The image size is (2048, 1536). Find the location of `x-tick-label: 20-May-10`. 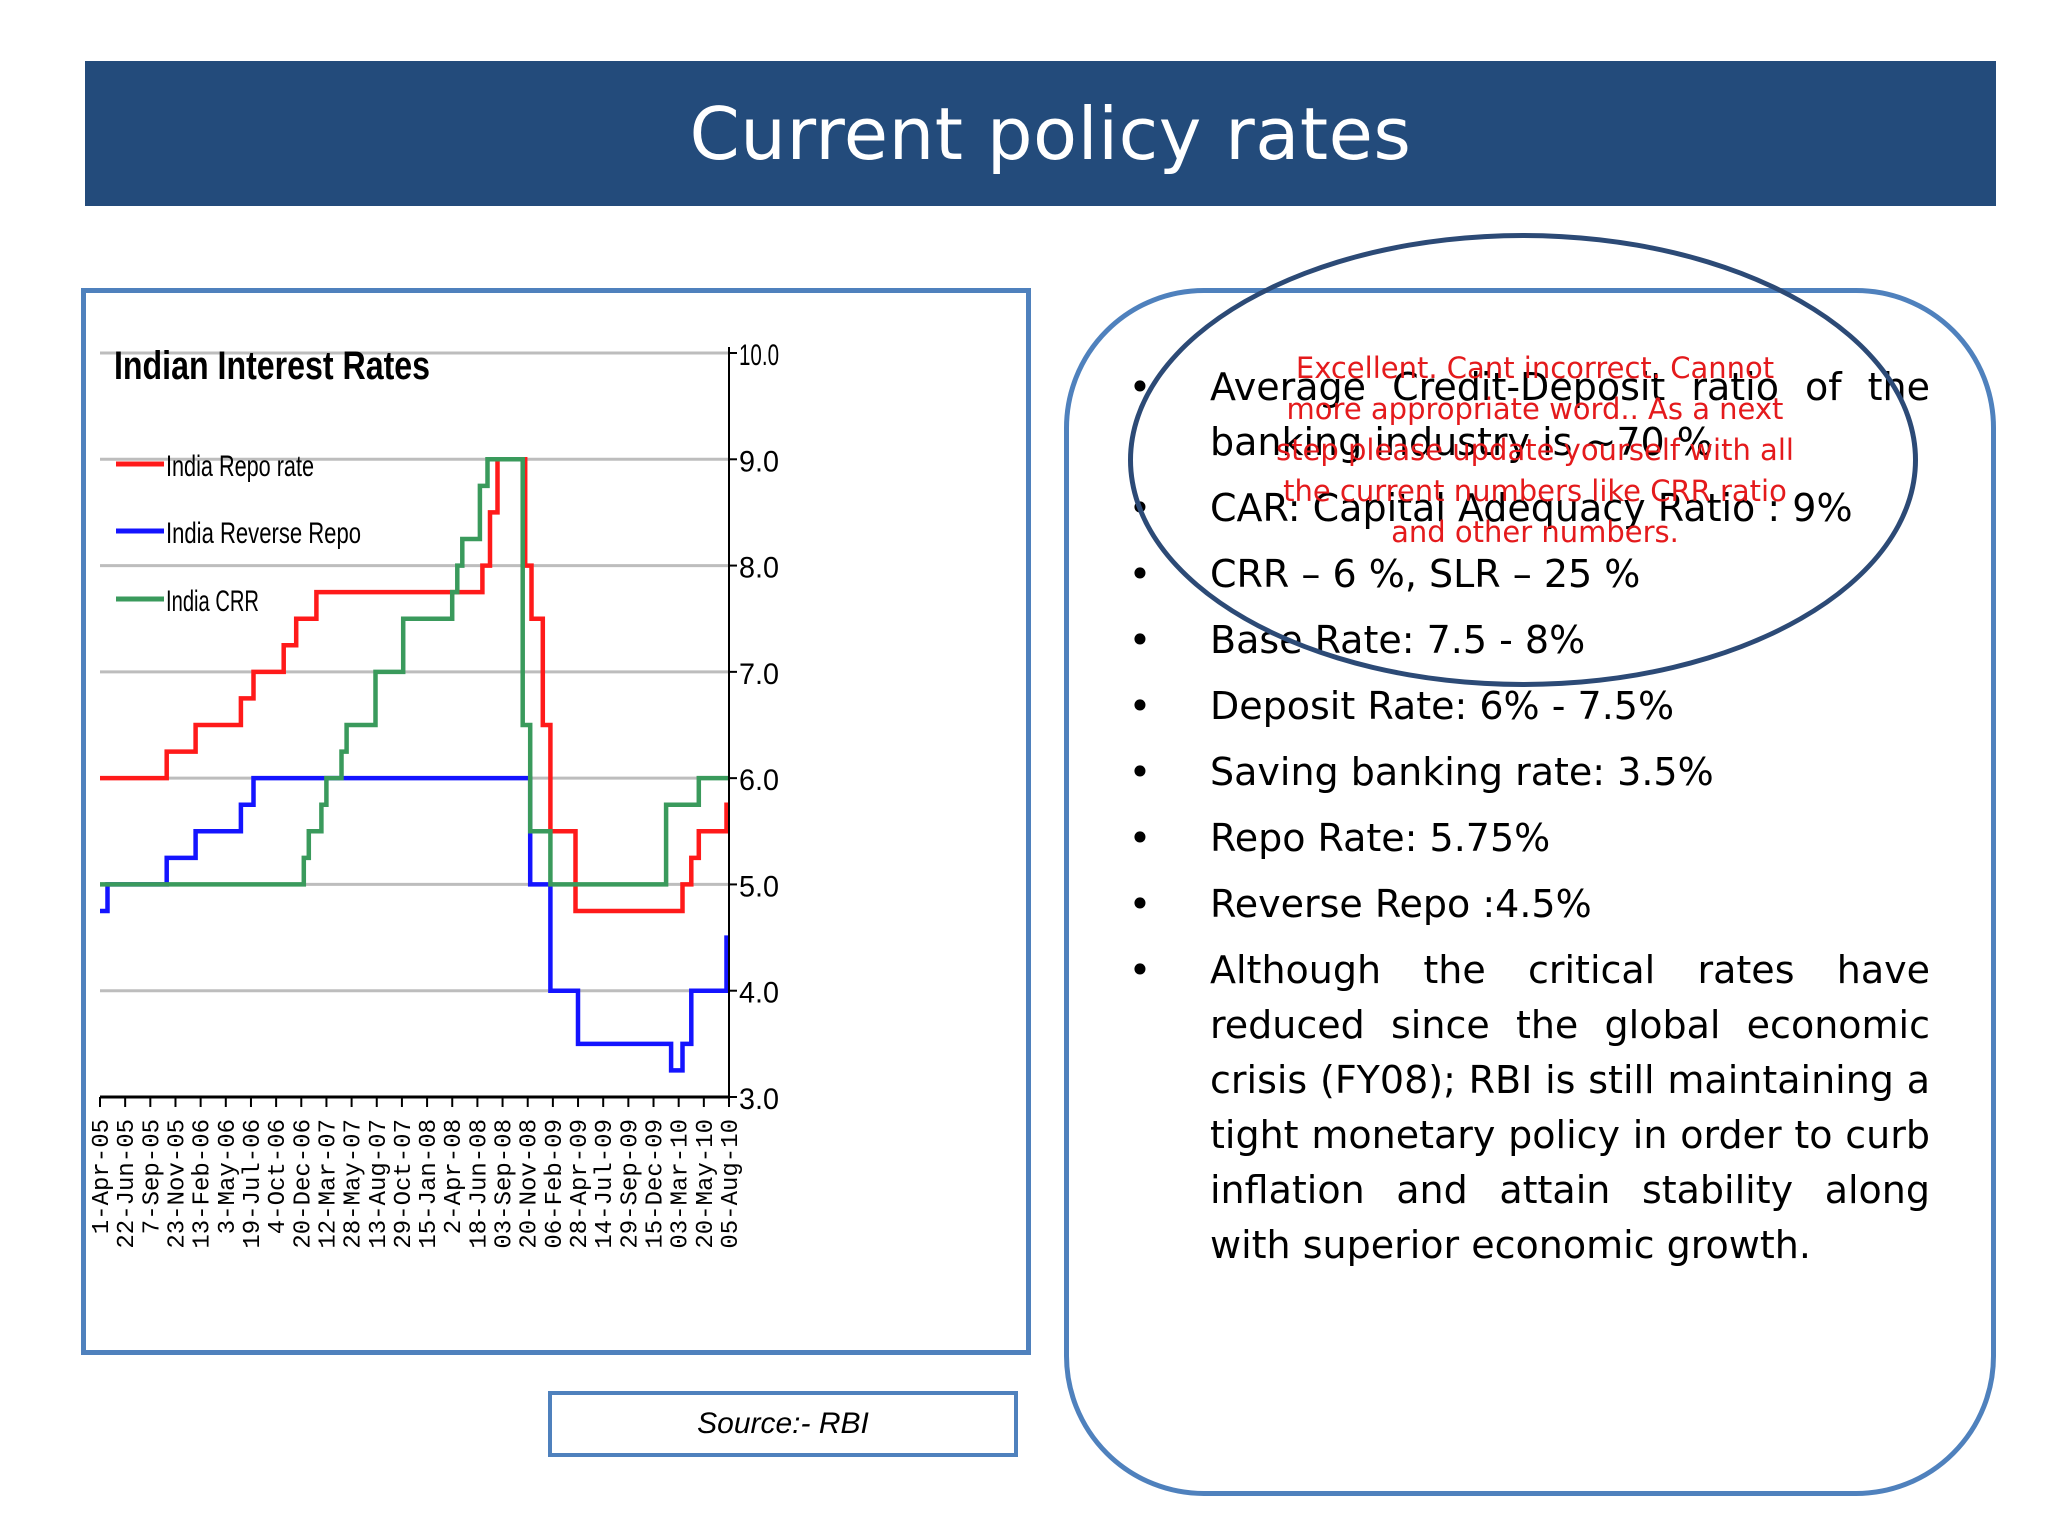

x-tick-label: 20-May-10 is located at coordinates (706, 1184).